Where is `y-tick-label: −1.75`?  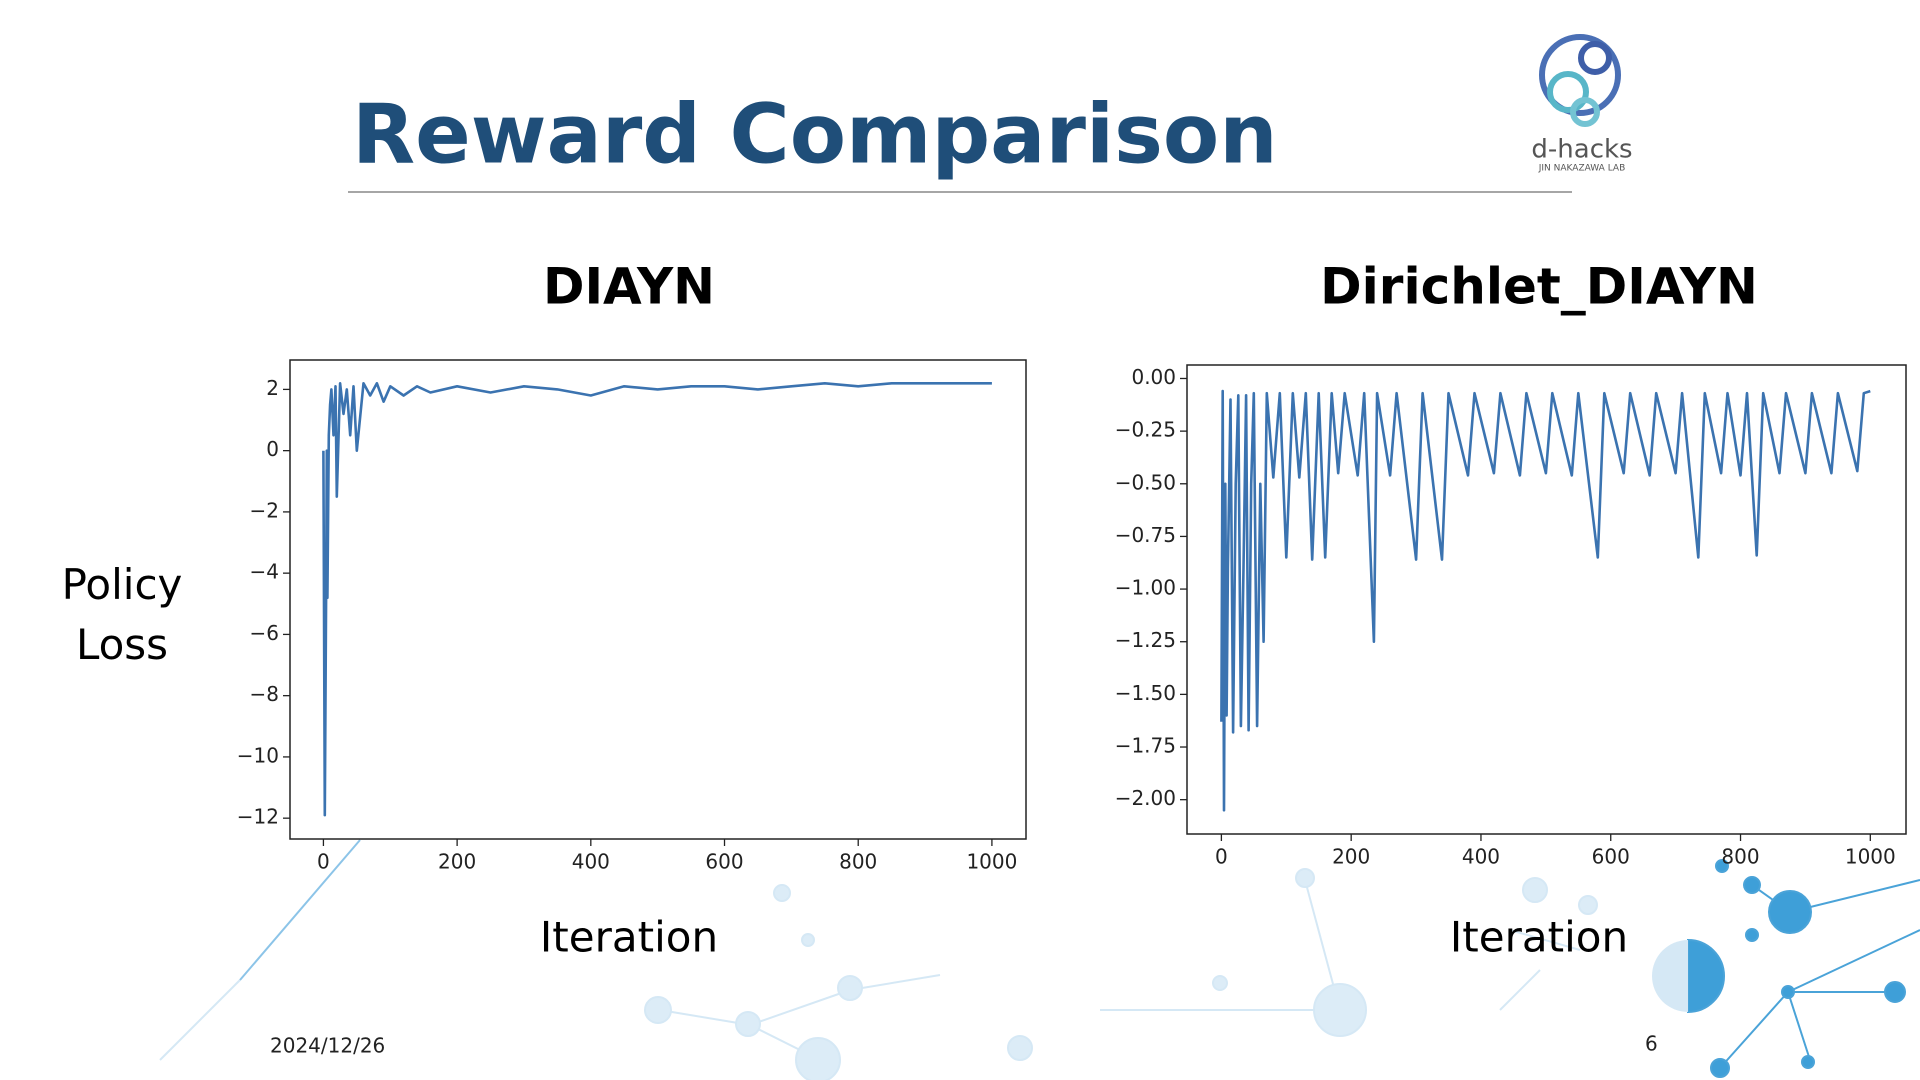
y-tick-label: −1.75 is located at coordinates (1145, 746).